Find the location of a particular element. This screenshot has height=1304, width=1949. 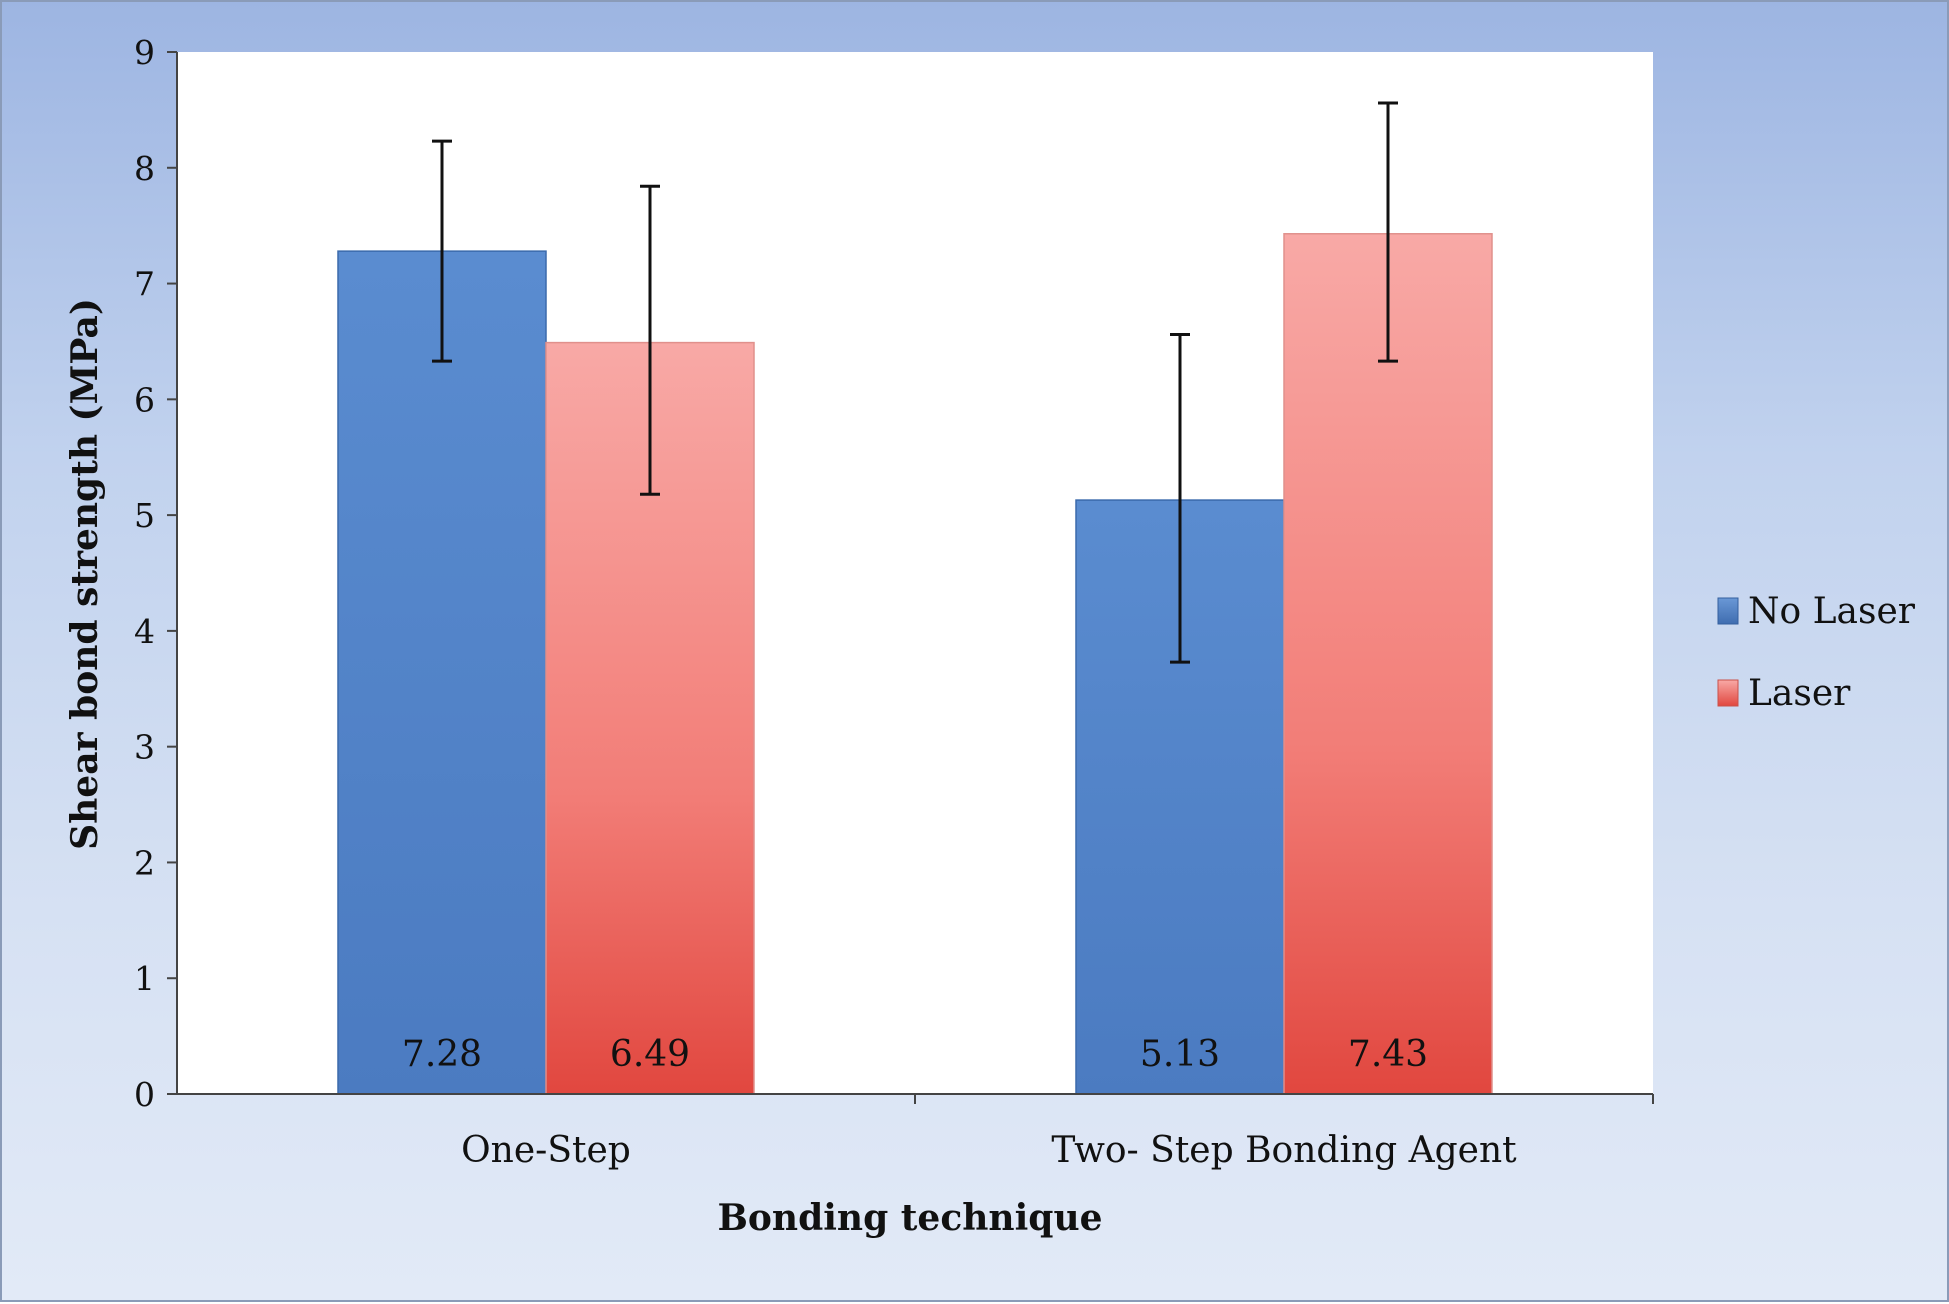

y-tick-label: 8 is located at coordinates (144, 168).